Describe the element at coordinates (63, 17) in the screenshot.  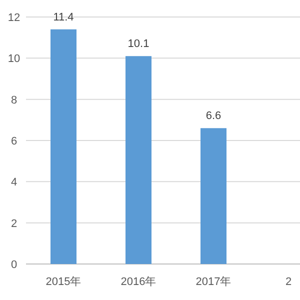
I see `data-label: 11.4` at that location.